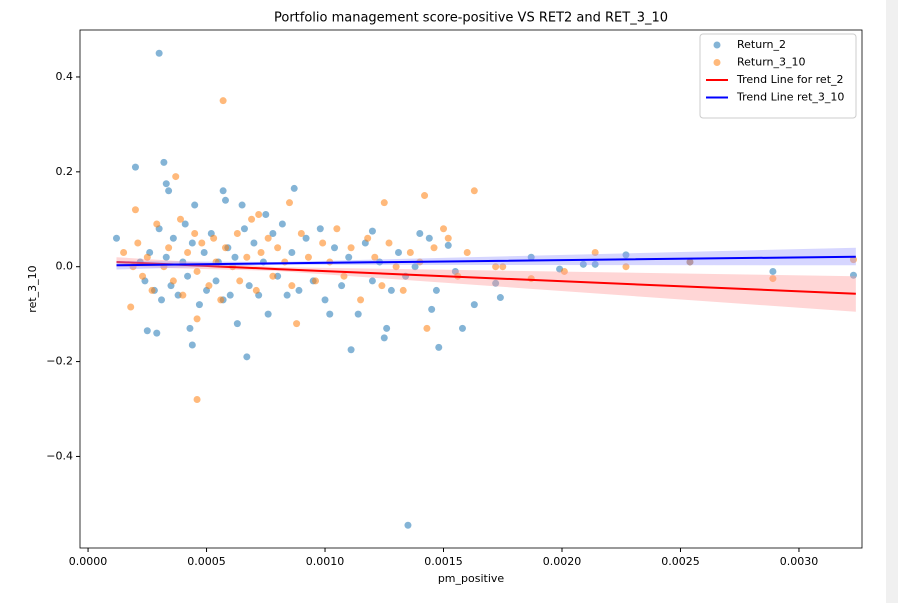 The width and height of the screenshot is (898, 603). What do you see at coordinates (778, 76) in the screenshot?
I see `legend` at bounding box center [778, 76].